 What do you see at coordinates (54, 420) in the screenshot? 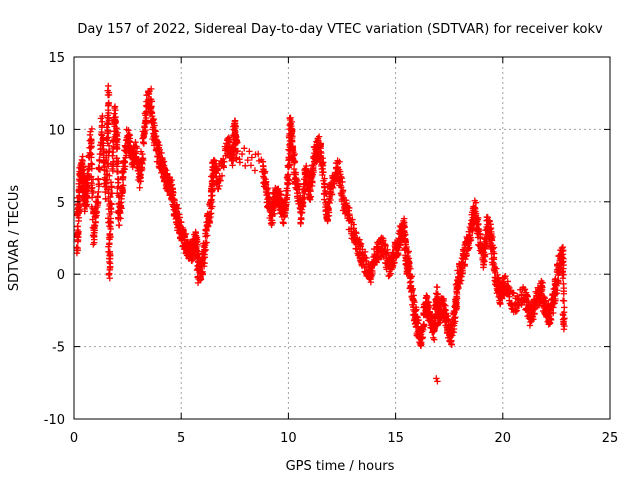
I see `y-tick-label: -10` at bounding box center [54, 420].